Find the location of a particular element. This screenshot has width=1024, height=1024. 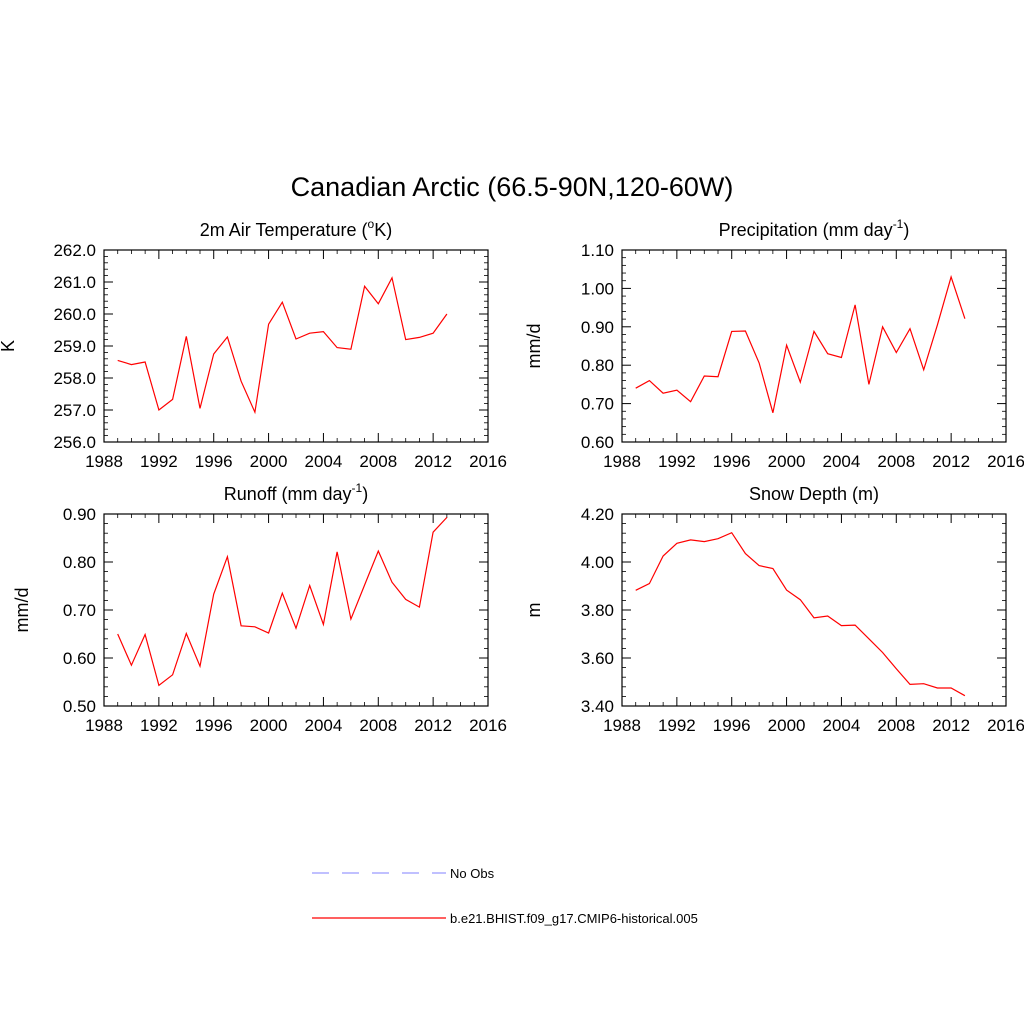

y-axis-label: m is located at coordinates (534, 610).